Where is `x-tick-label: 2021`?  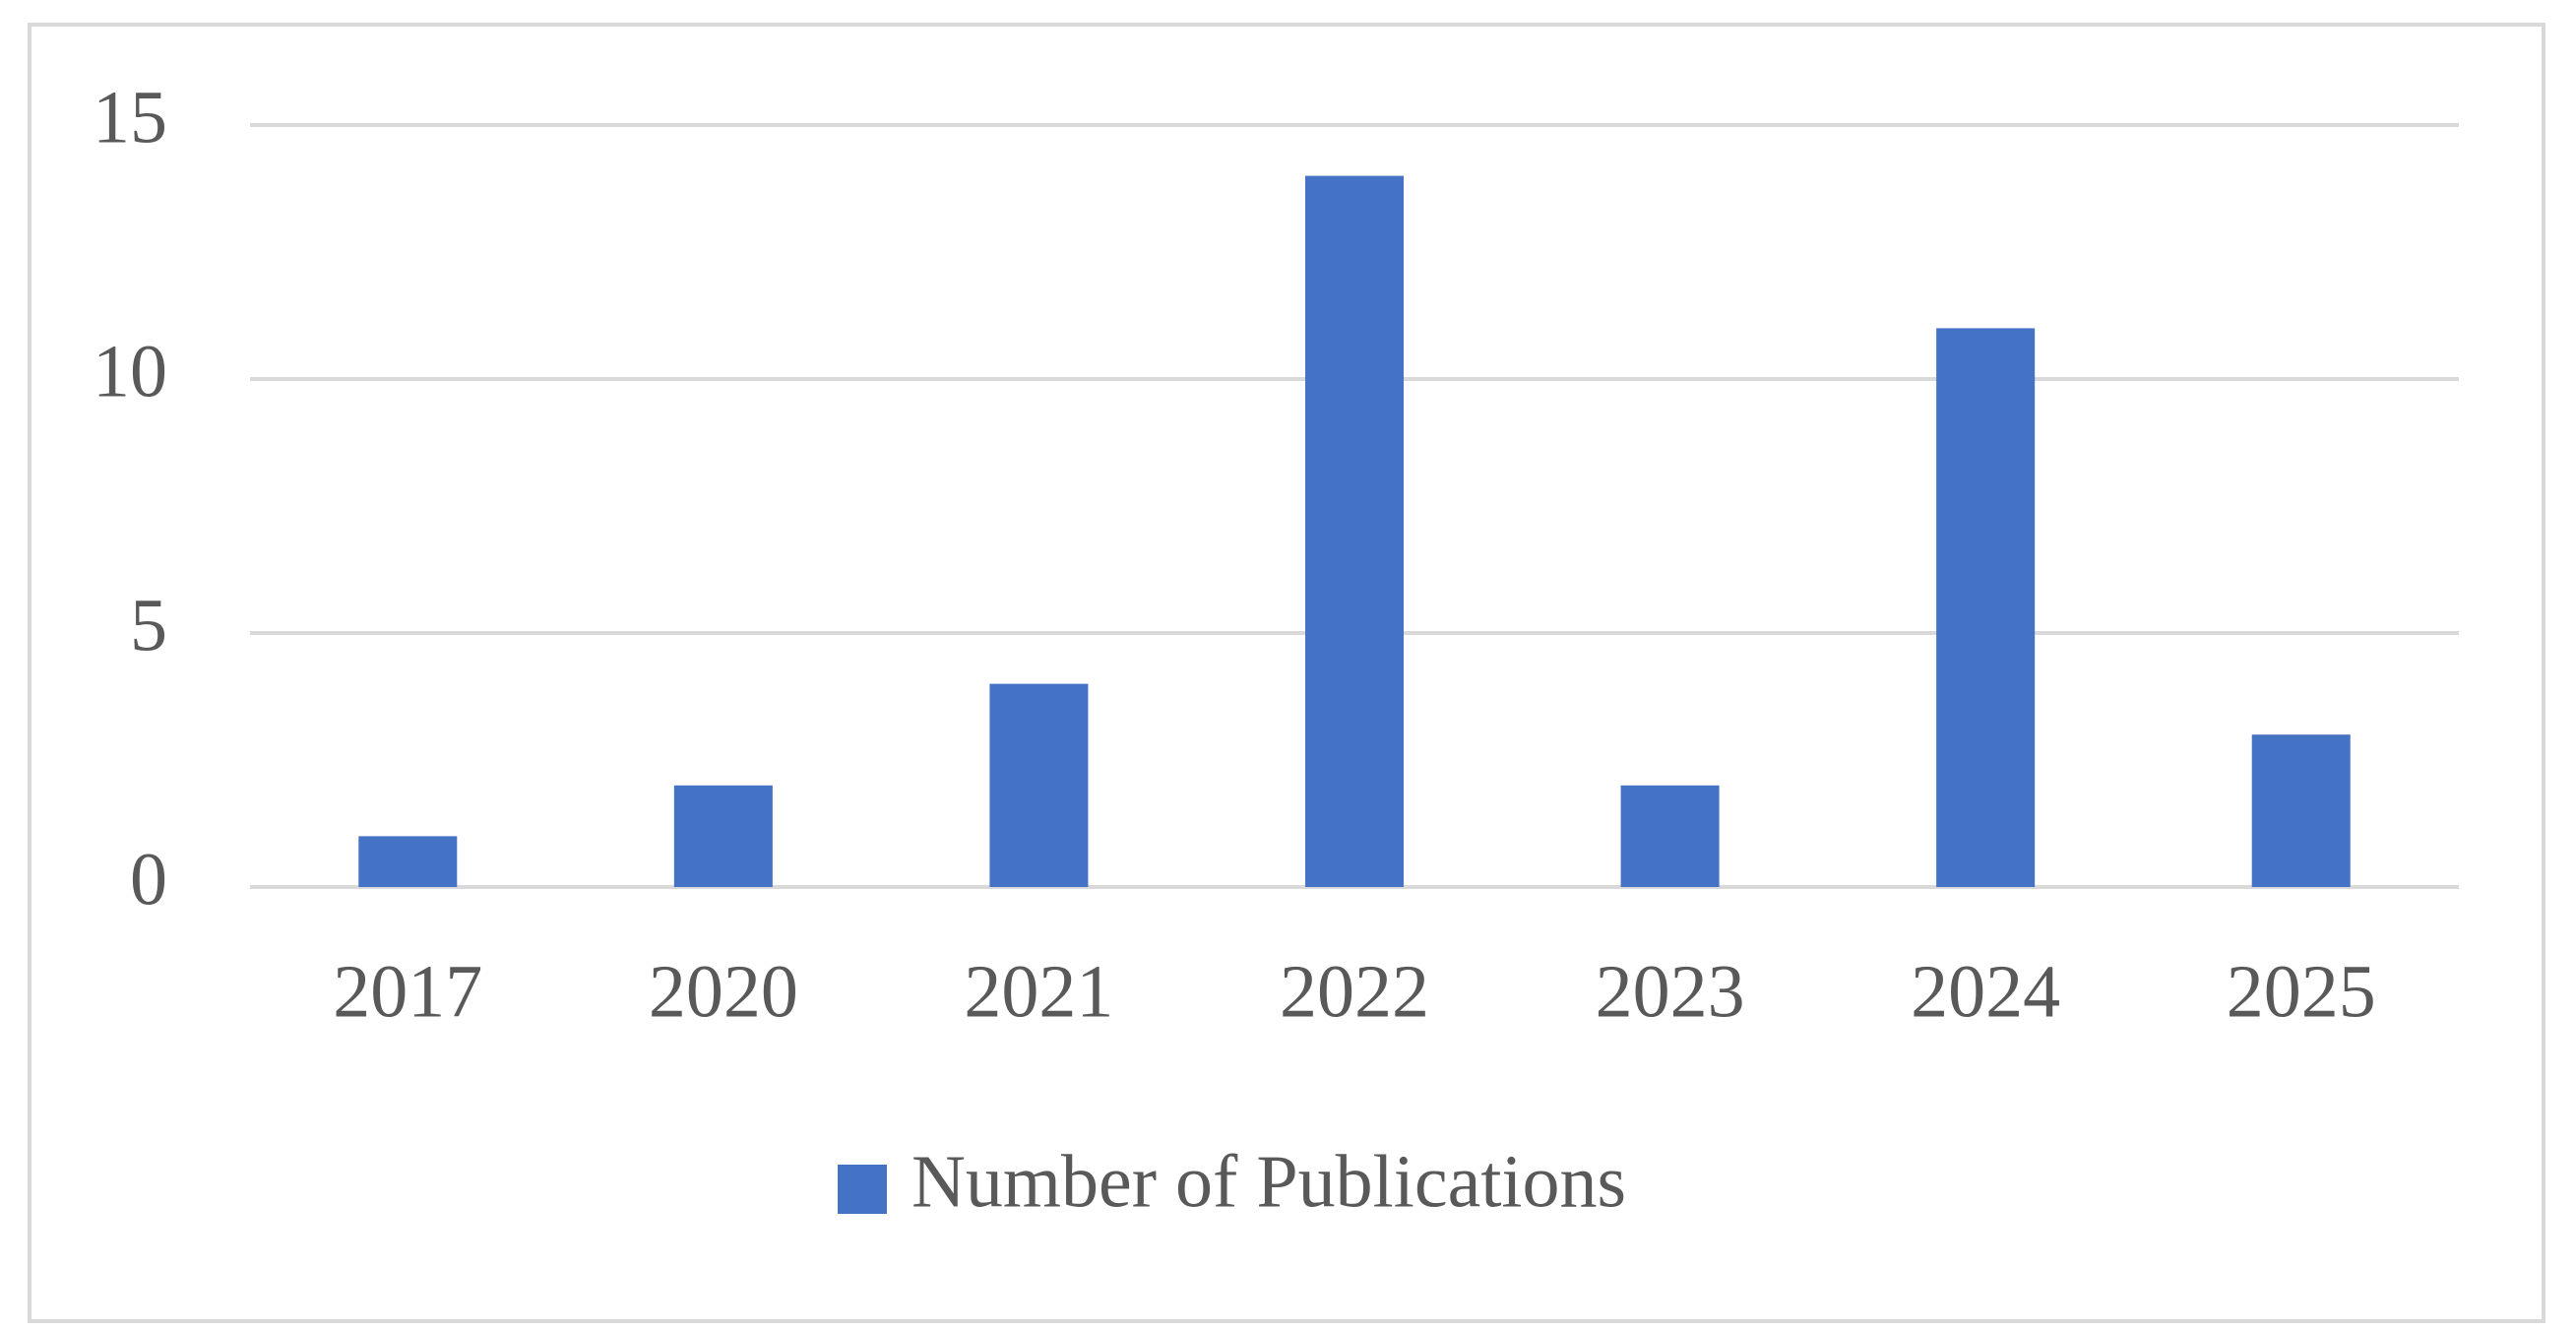 x-tick-label: 2021 is located at coordinates (1038, 991).